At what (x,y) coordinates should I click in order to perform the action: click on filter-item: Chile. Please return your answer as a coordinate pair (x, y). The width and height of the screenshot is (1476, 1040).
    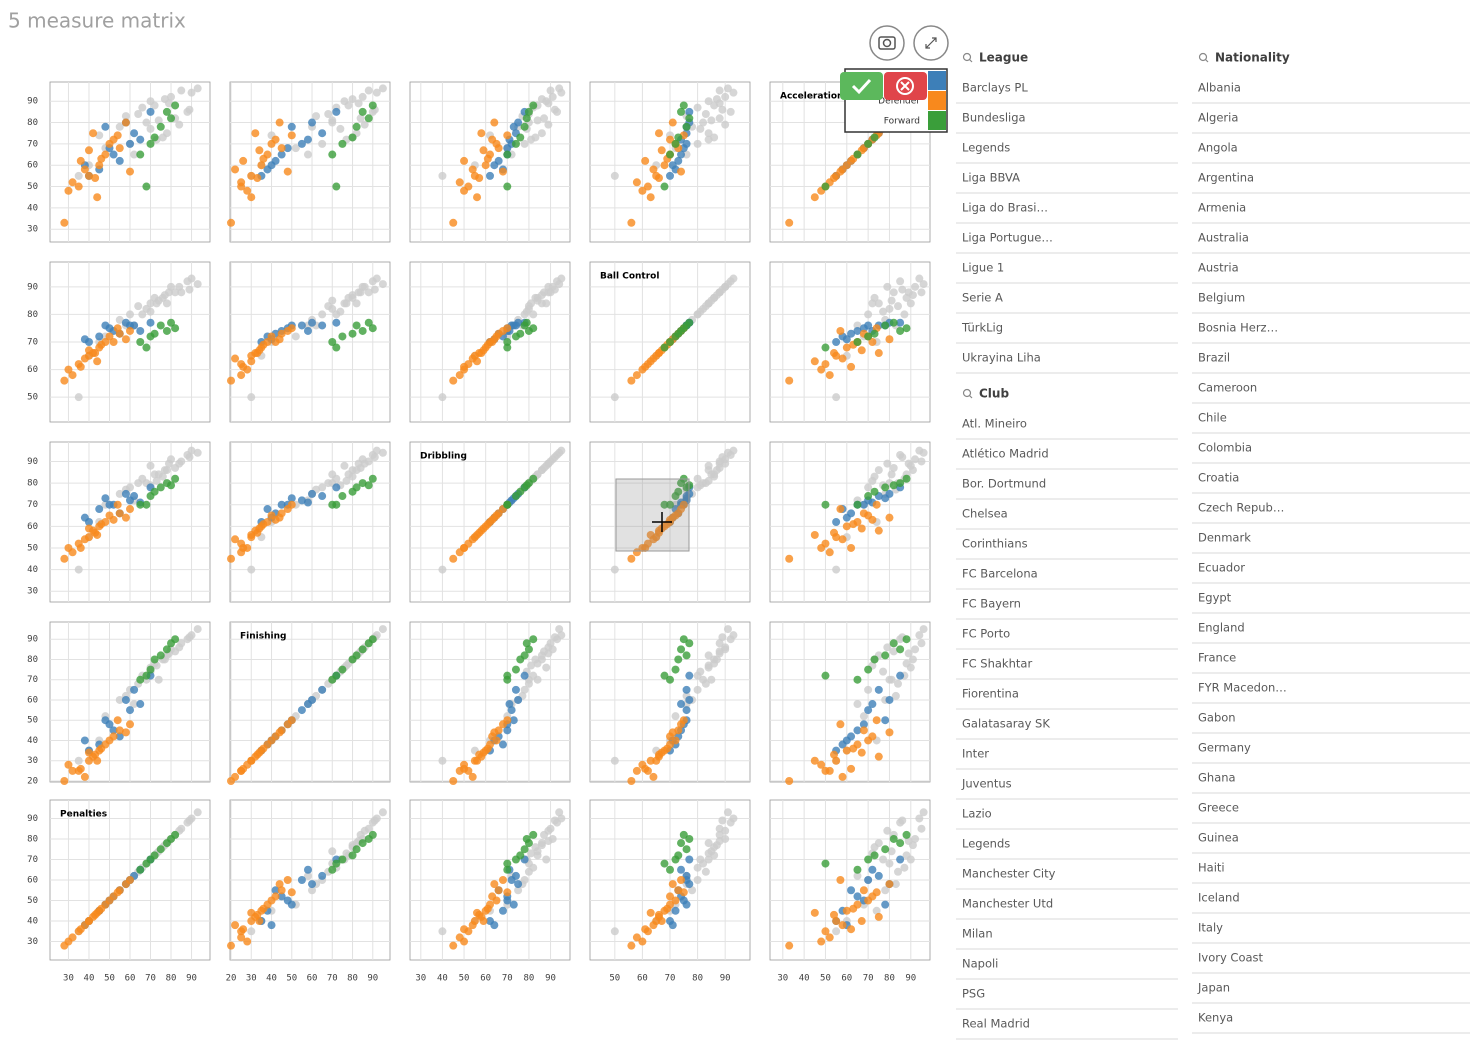
    Looking at the image, I should click on (1212, 418).